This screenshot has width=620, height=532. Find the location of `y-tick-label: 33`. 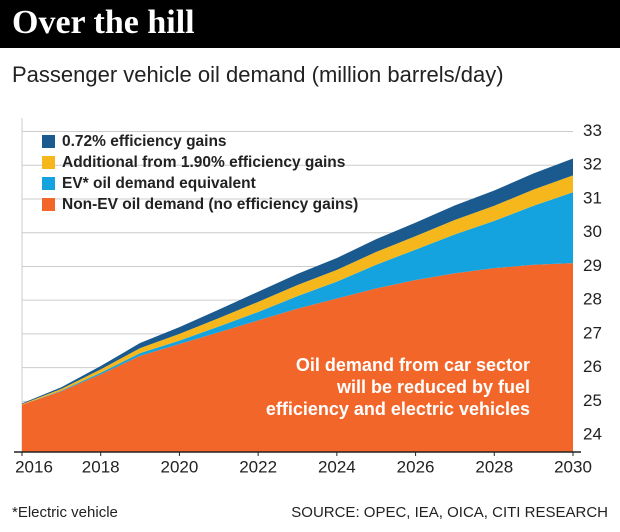

y-tick-label: 33 is located at coordinates (592, 130).